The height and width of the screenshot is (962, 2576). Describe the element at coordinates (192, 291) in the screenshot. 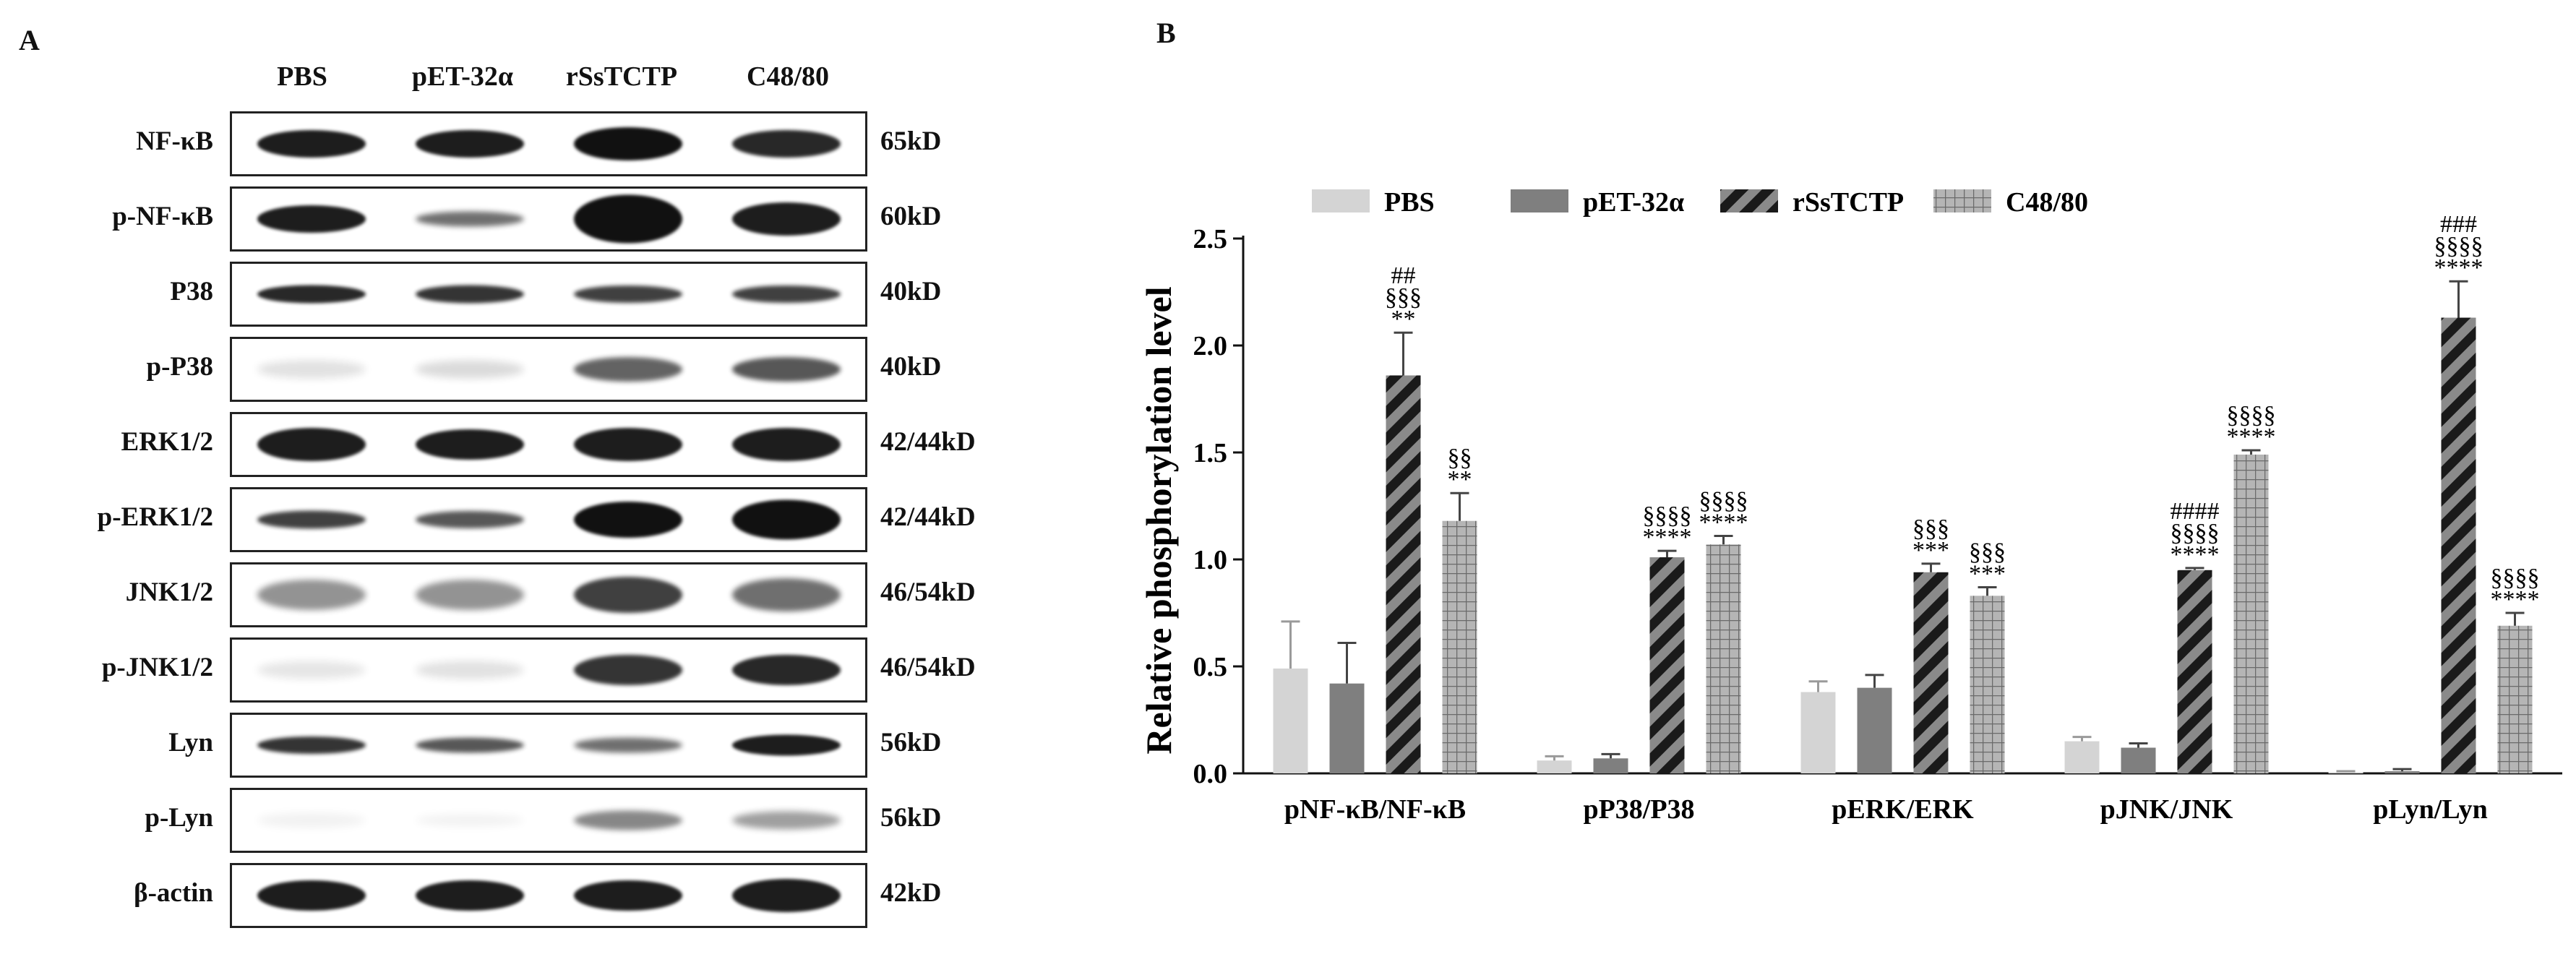

I see `protein-label: P38` at that location.